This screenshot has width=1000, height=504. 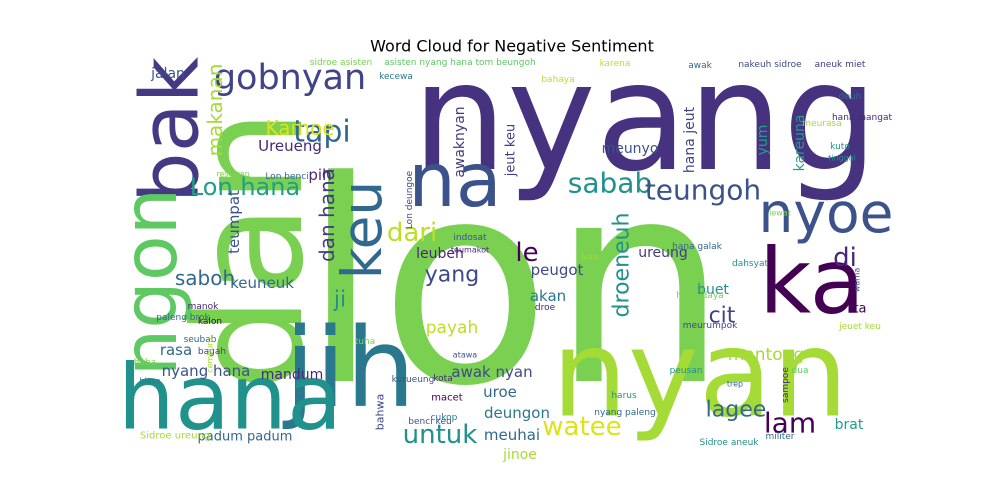 I want to click on word: biasa, so click(x=149, y=381).